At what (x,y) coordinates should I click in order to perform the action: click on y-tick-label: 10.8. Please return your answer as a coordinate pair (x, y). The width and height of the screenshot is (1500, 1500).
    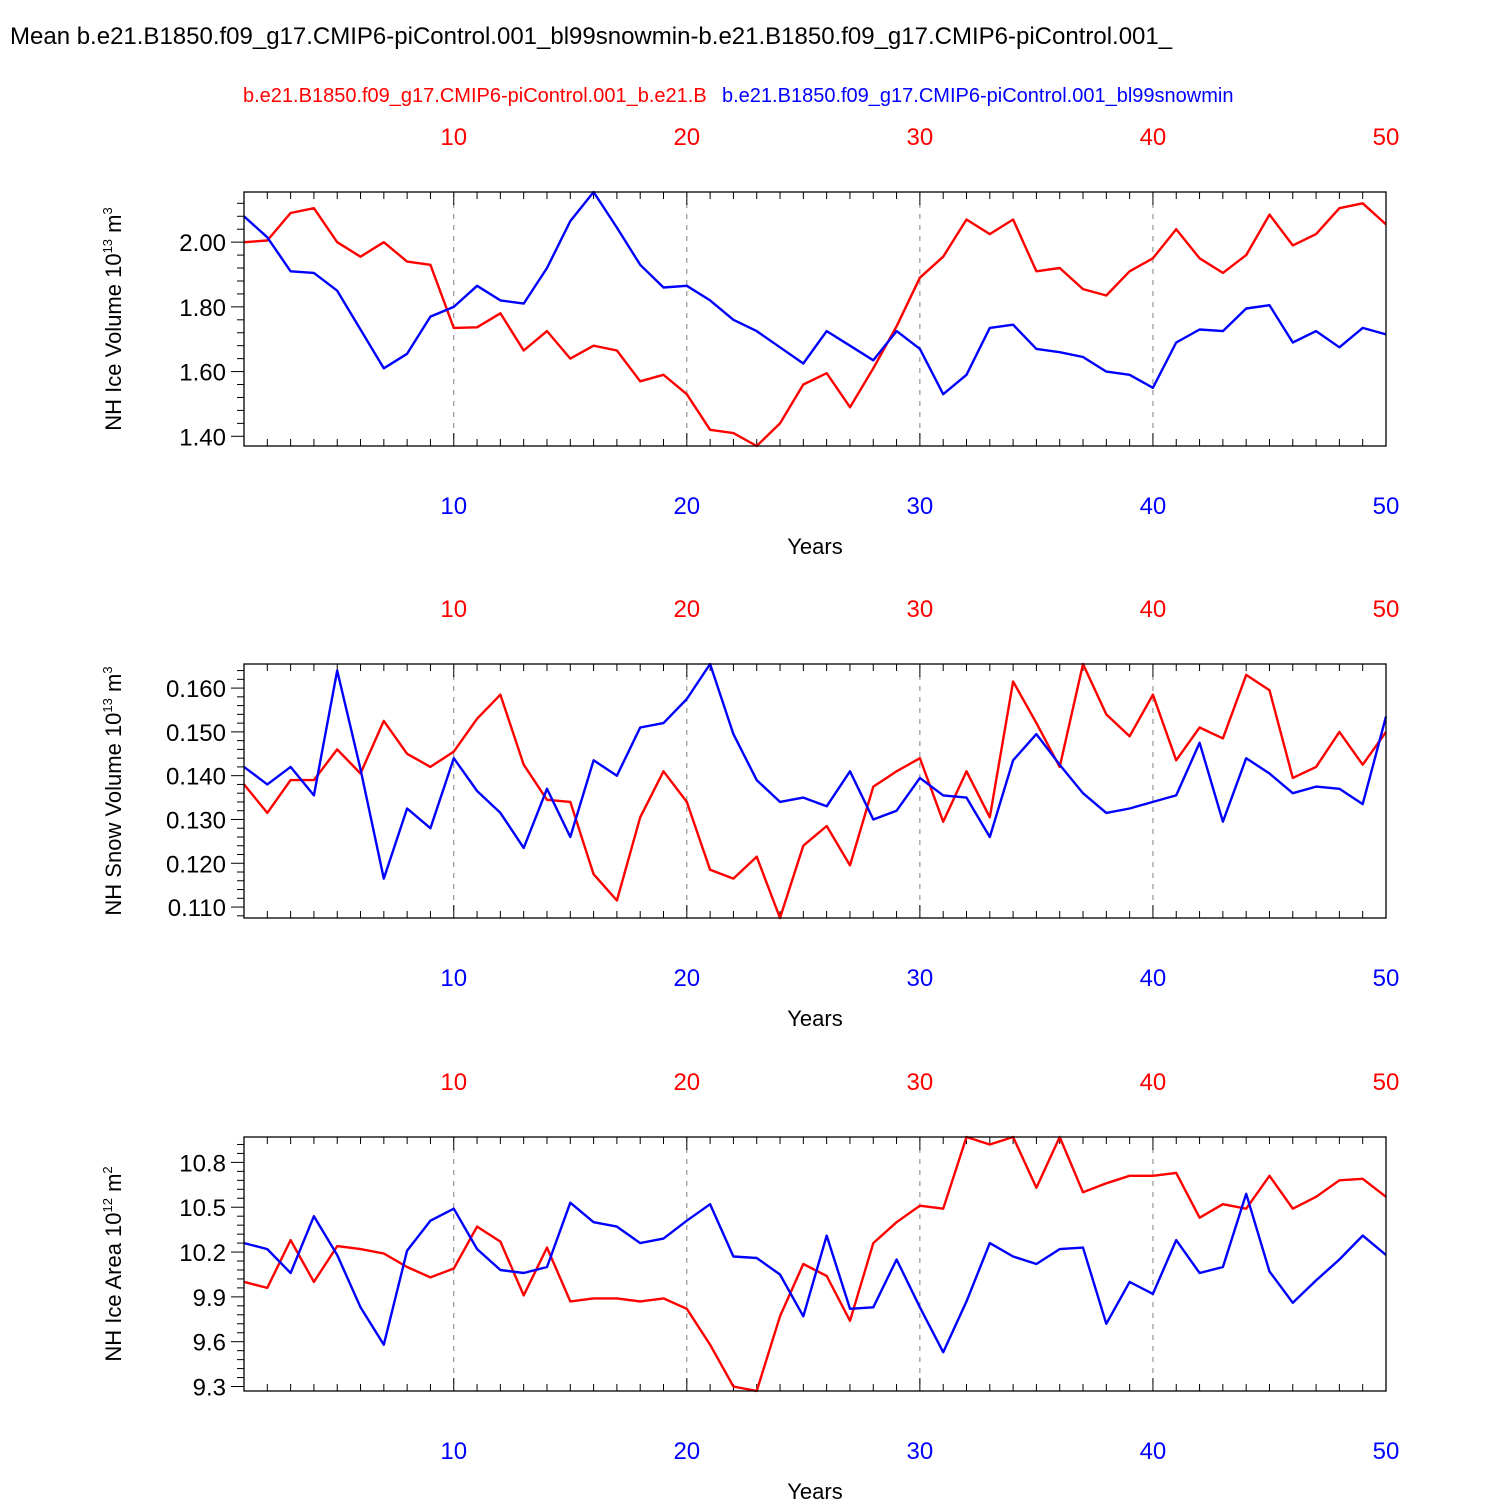
    Looking at the image, I should click on (202, 1163).